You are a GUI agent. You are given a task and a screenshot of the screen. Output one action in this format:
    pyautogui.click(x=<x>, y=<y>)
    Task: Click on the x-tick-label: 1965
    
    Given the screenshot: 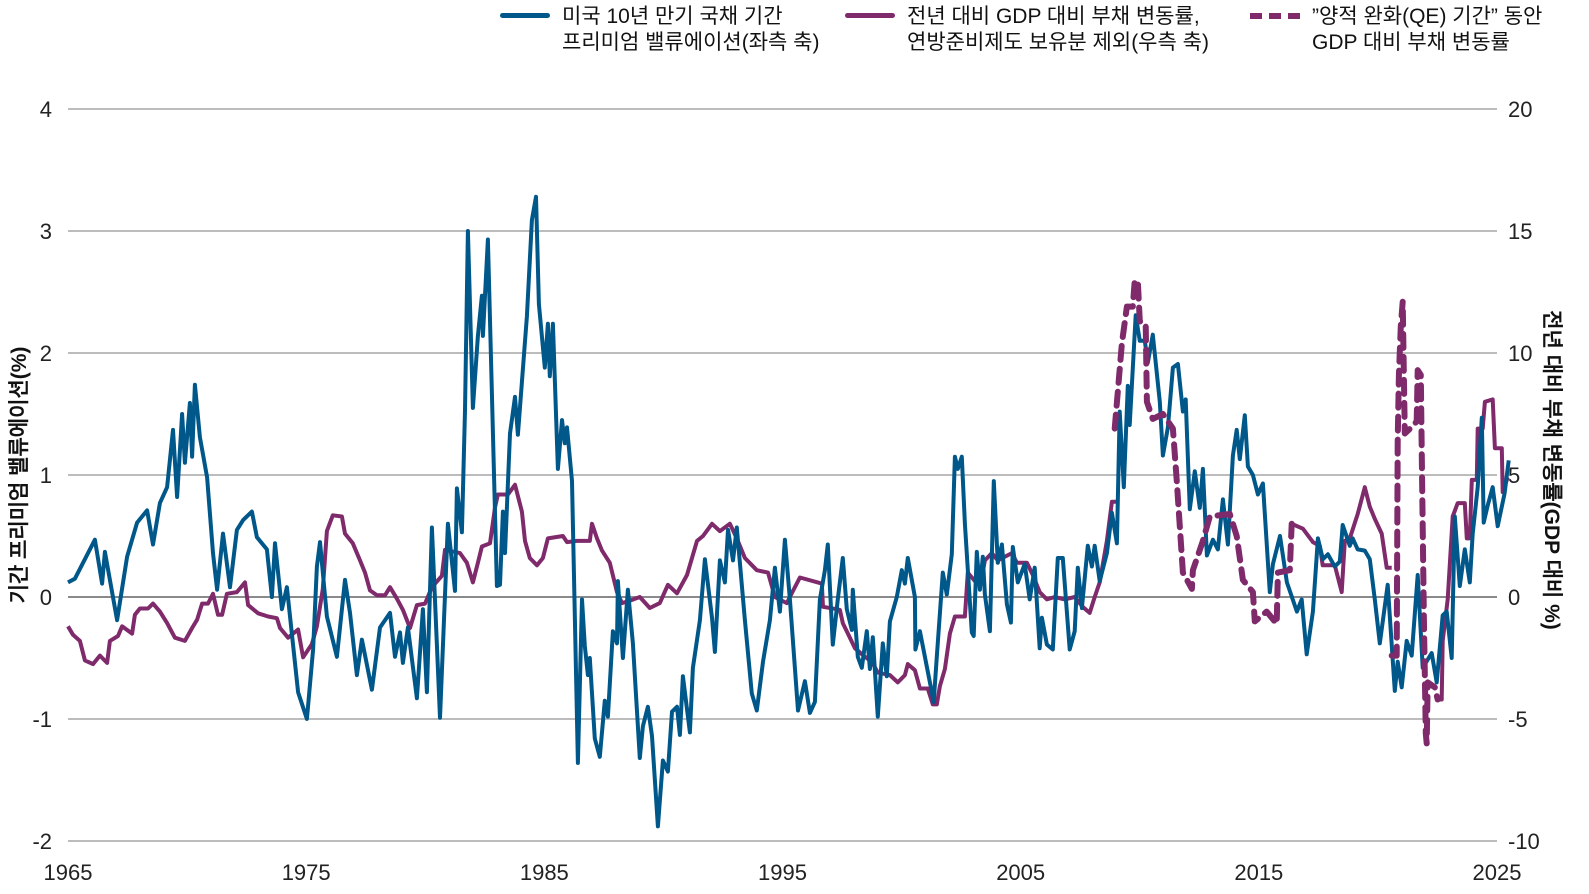 What is the action you would take?
    pyautogui.click(x=68, y=872)
    